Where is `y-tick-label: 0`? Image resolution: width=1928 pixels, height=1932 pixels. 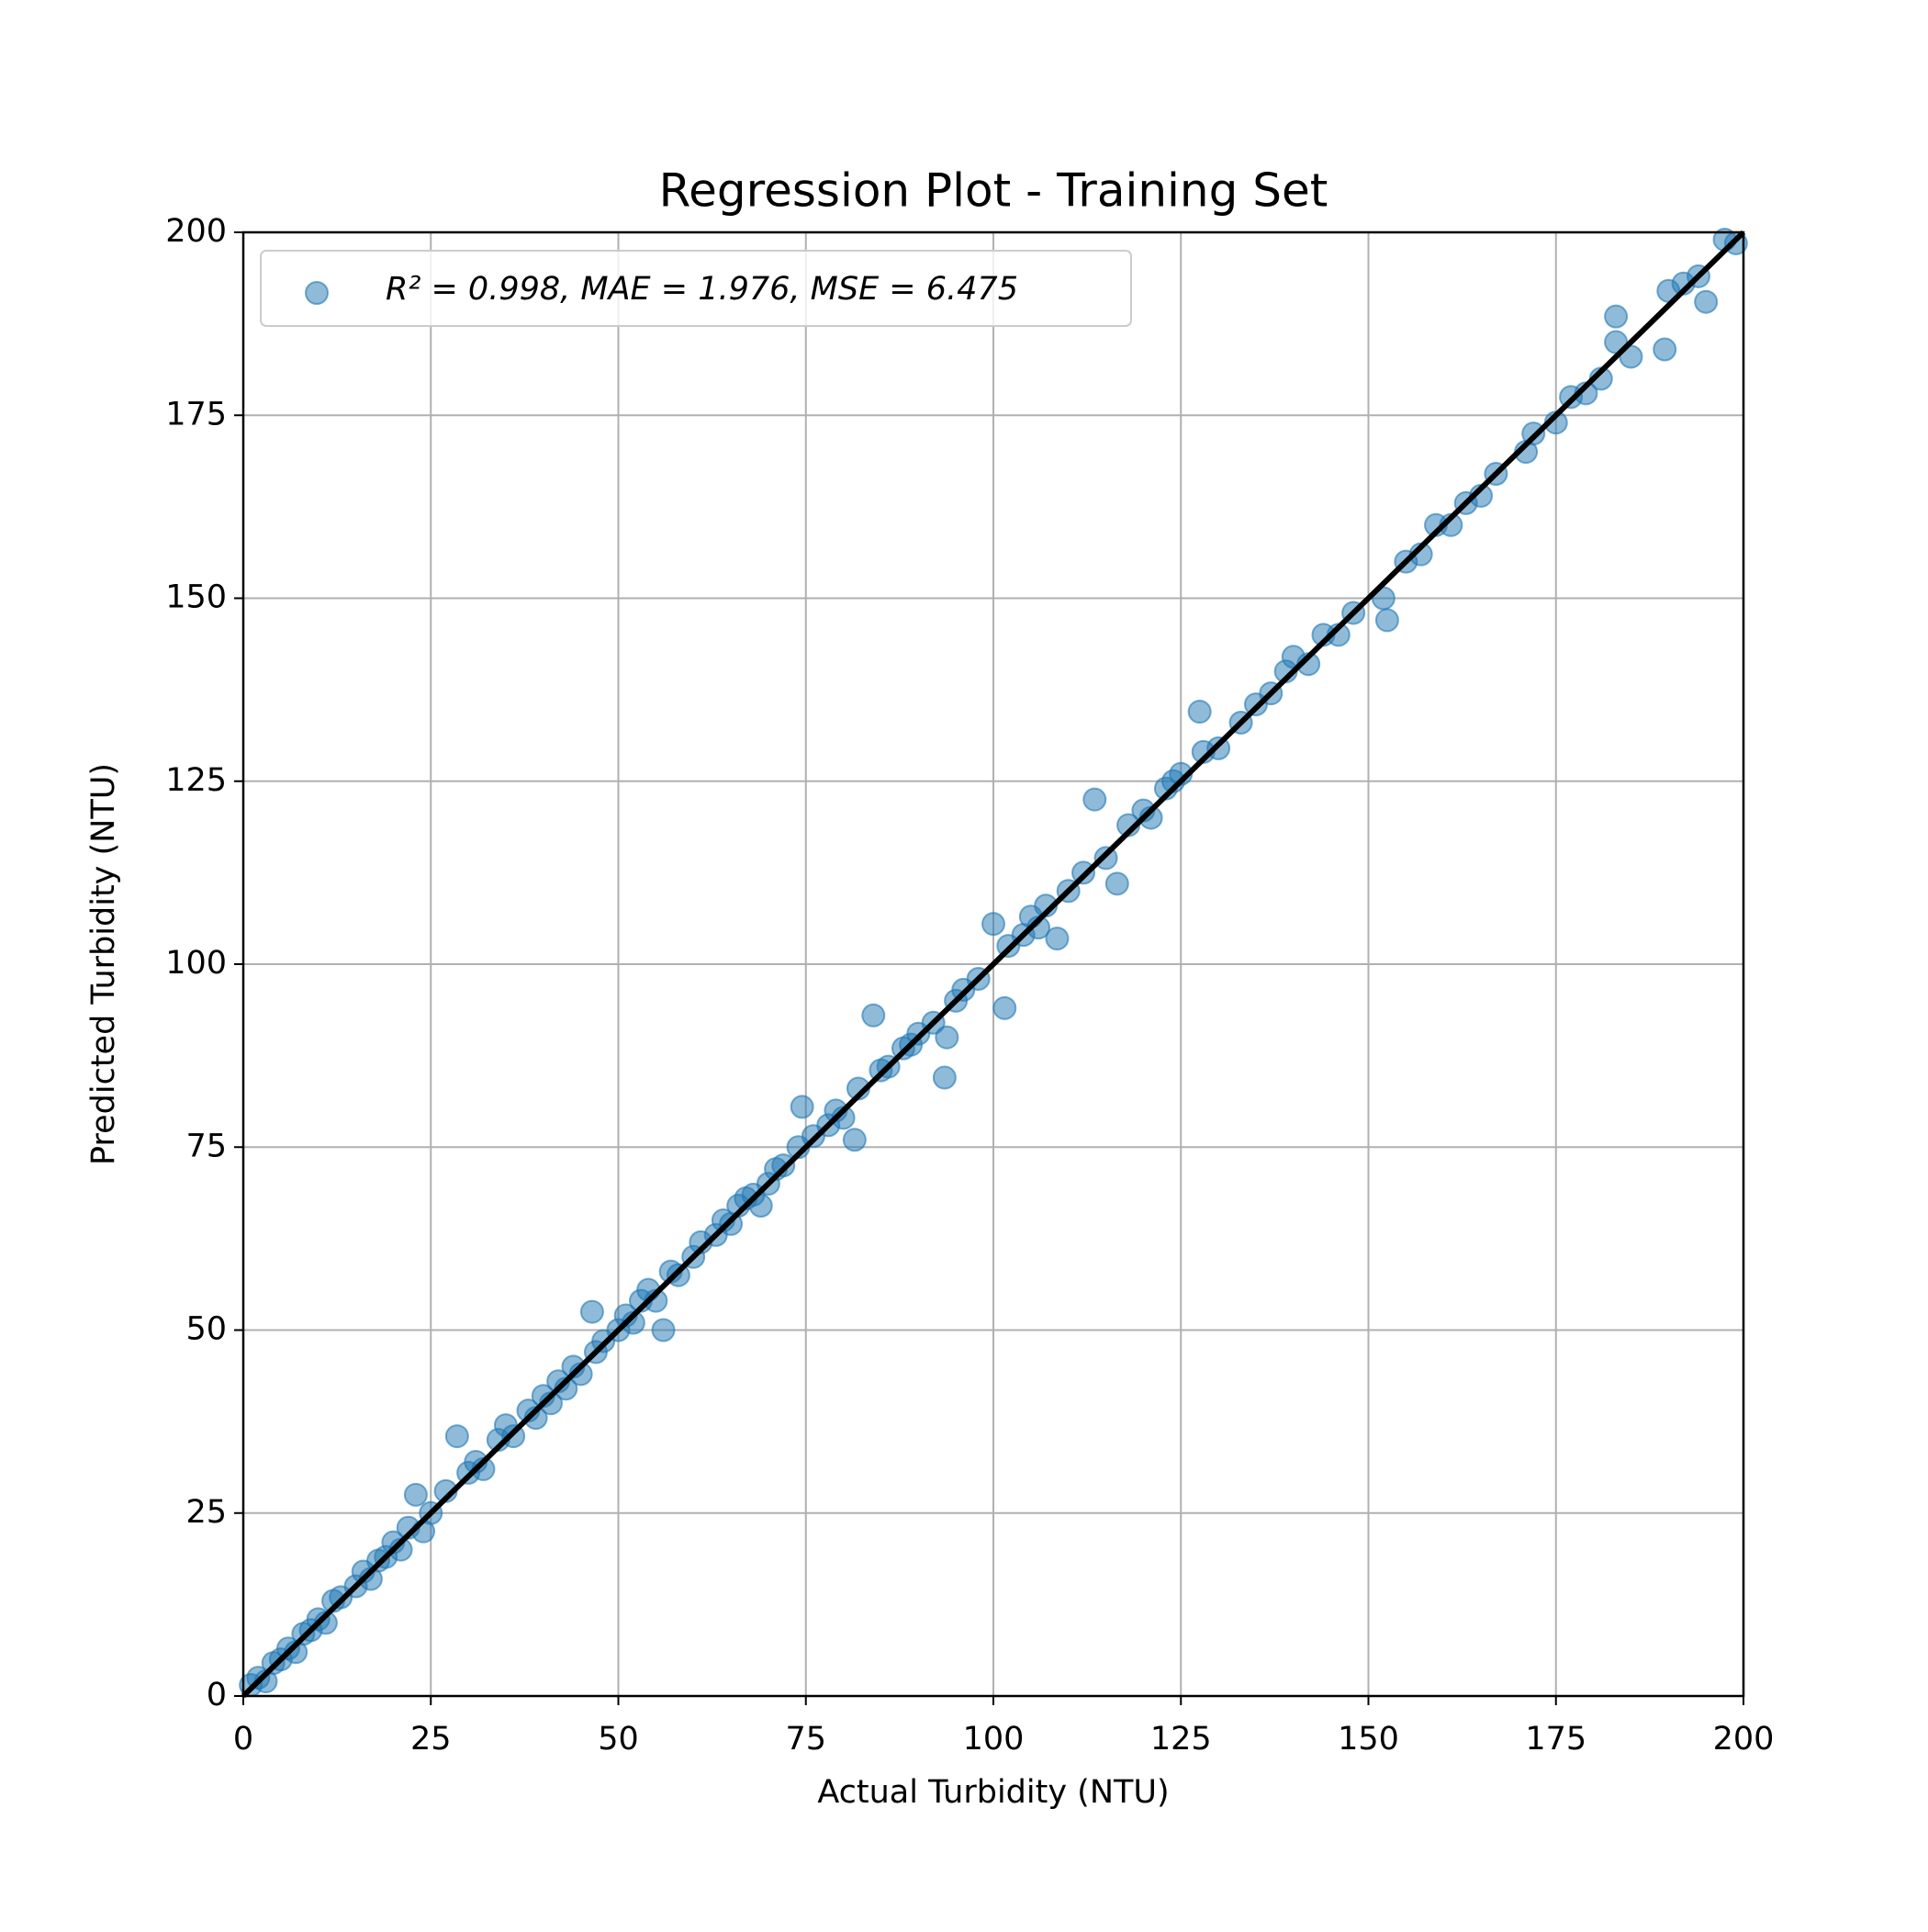 y-tick-label: 0 is located at coordinates (217, 1695).